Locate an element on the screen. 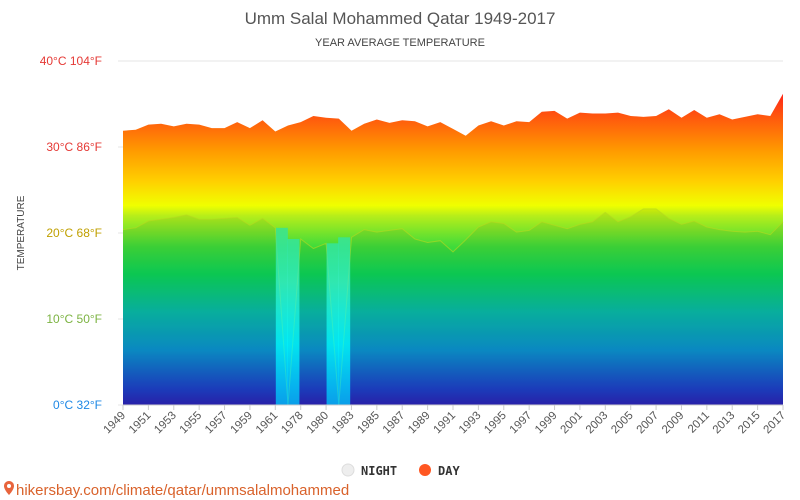  y-tick-label: 0°C 32°F is located at coordinates (77, 405).